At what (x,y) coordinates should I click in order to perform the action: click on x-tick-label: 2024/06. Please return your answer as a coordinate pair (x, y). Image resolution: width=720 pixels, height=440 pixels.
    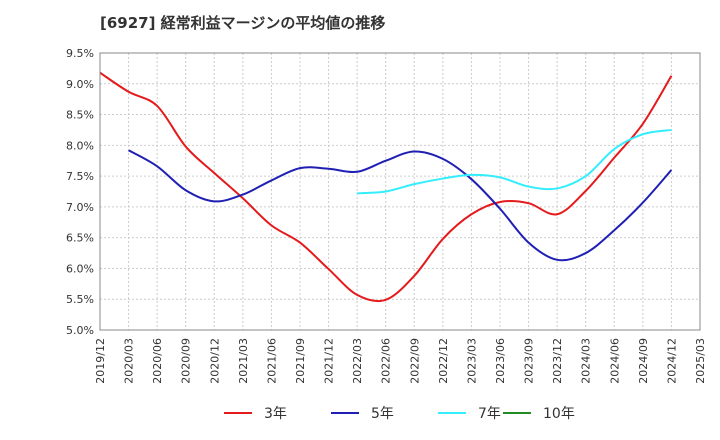
    Looking at the image, I should click on (614, 361).